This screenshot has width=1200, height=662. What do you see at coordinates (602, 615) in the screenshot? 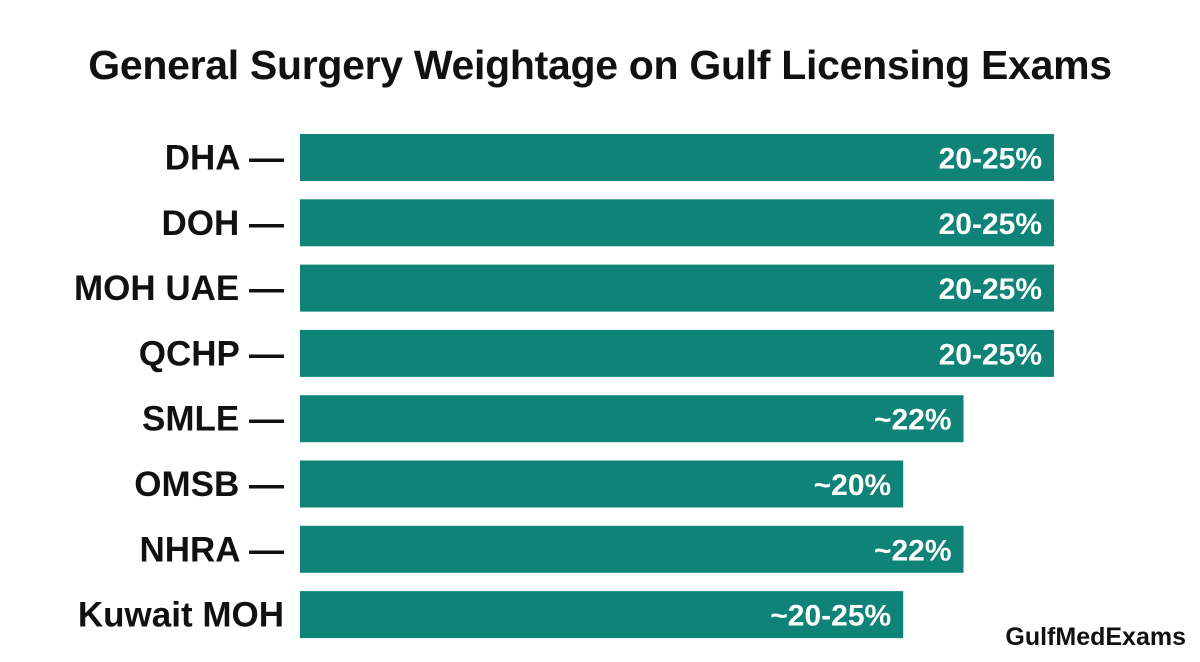
I see `bar-kuwait-moh` at bounding box center [602, 615].